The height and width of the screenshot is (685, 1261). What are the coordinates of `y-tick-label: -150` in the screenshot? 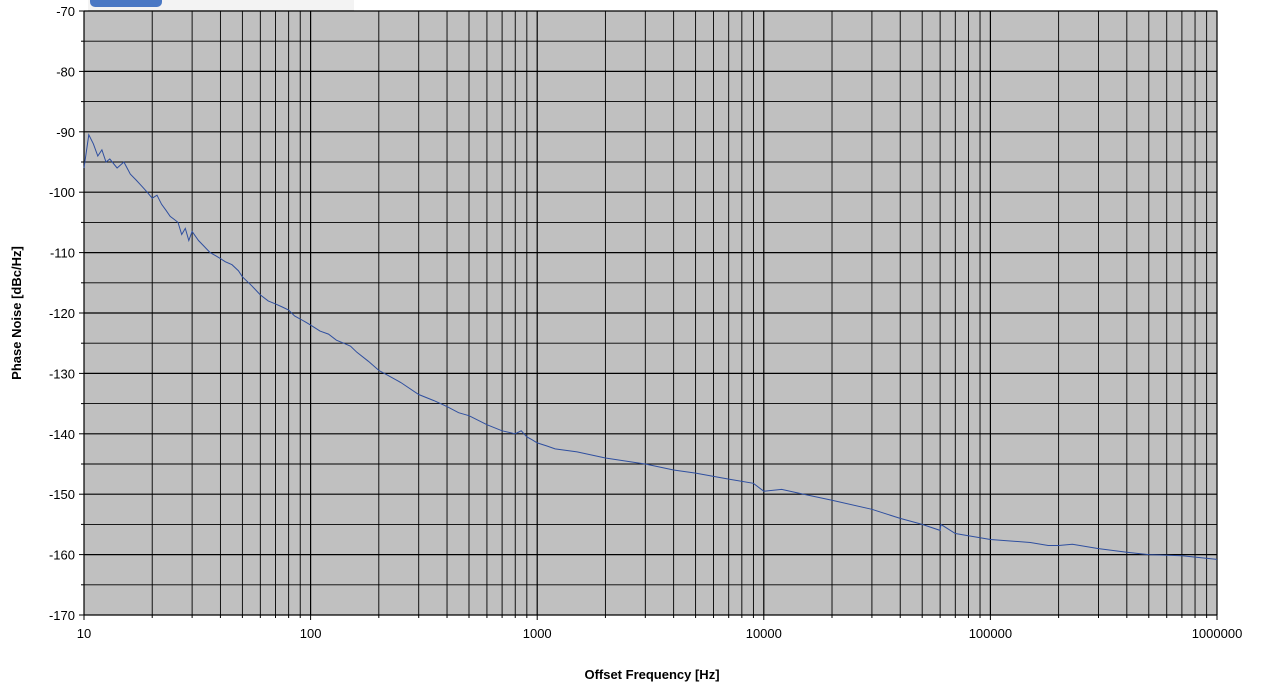 It's located at (62, 494).